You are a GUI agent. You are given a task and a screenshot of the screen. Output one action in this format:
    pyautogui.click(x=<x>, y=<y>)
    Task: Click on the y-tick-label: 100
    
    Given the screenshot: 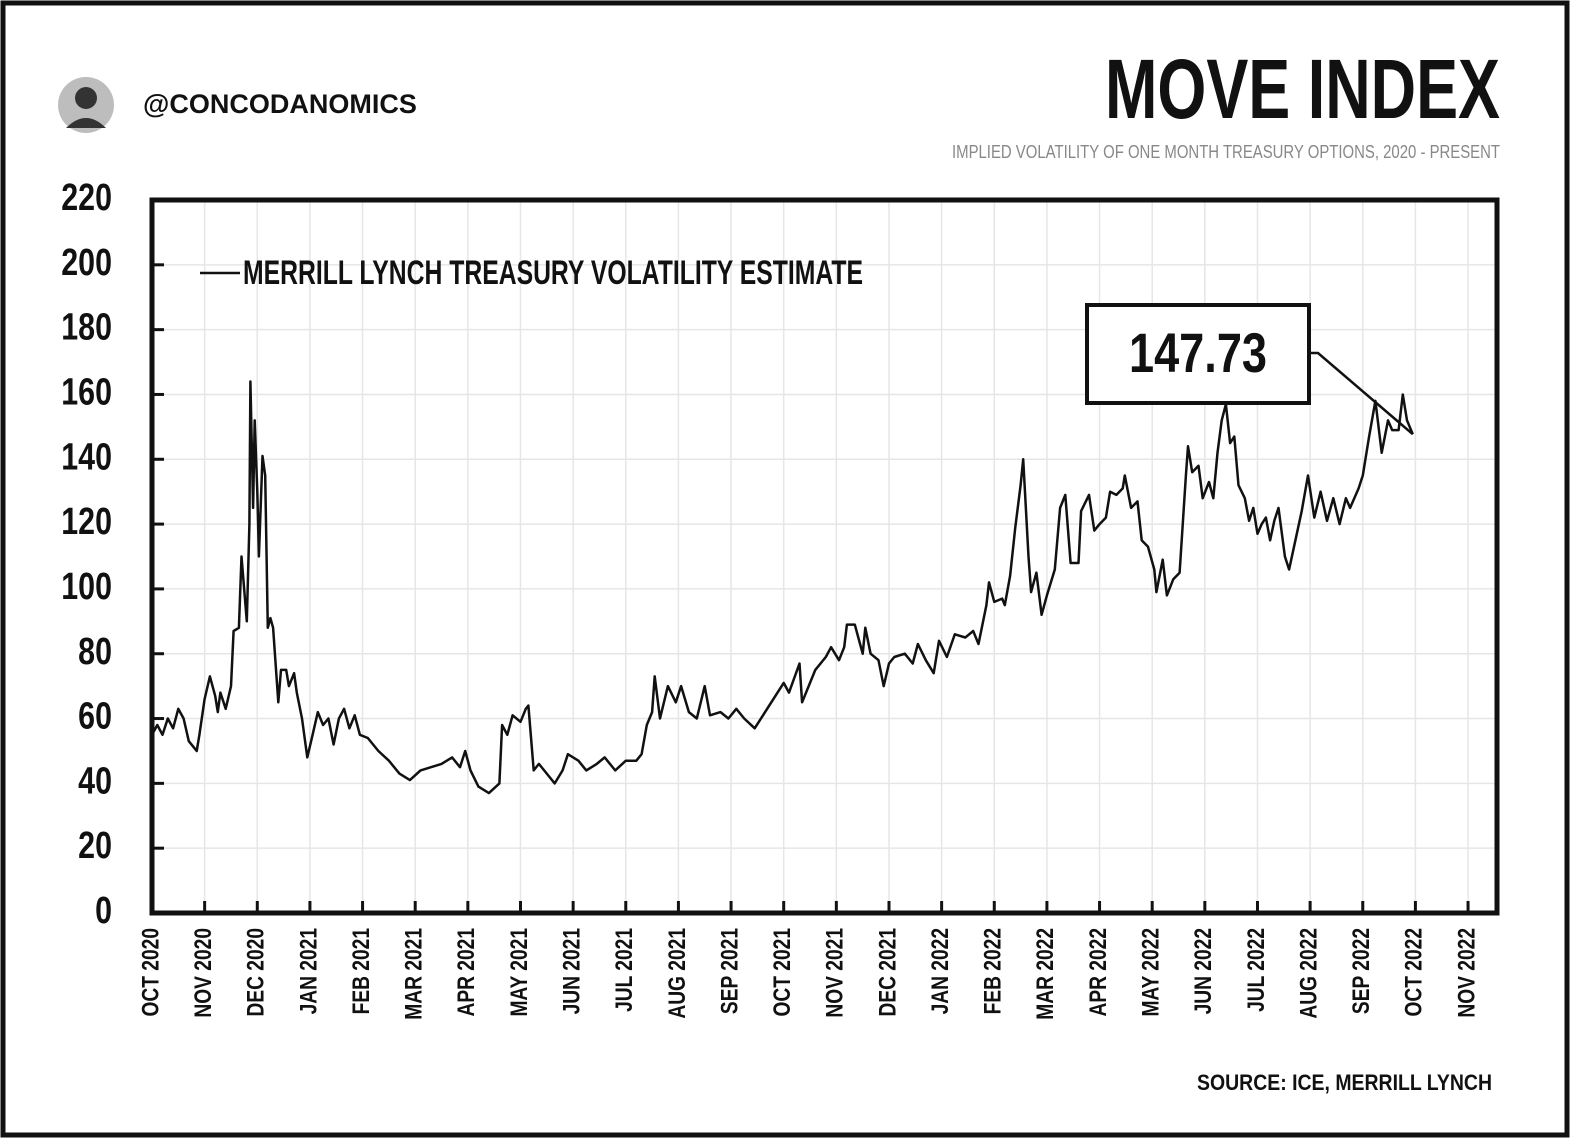 What is the action you would take?
    pyautogui.click(x=86, y=587)
    